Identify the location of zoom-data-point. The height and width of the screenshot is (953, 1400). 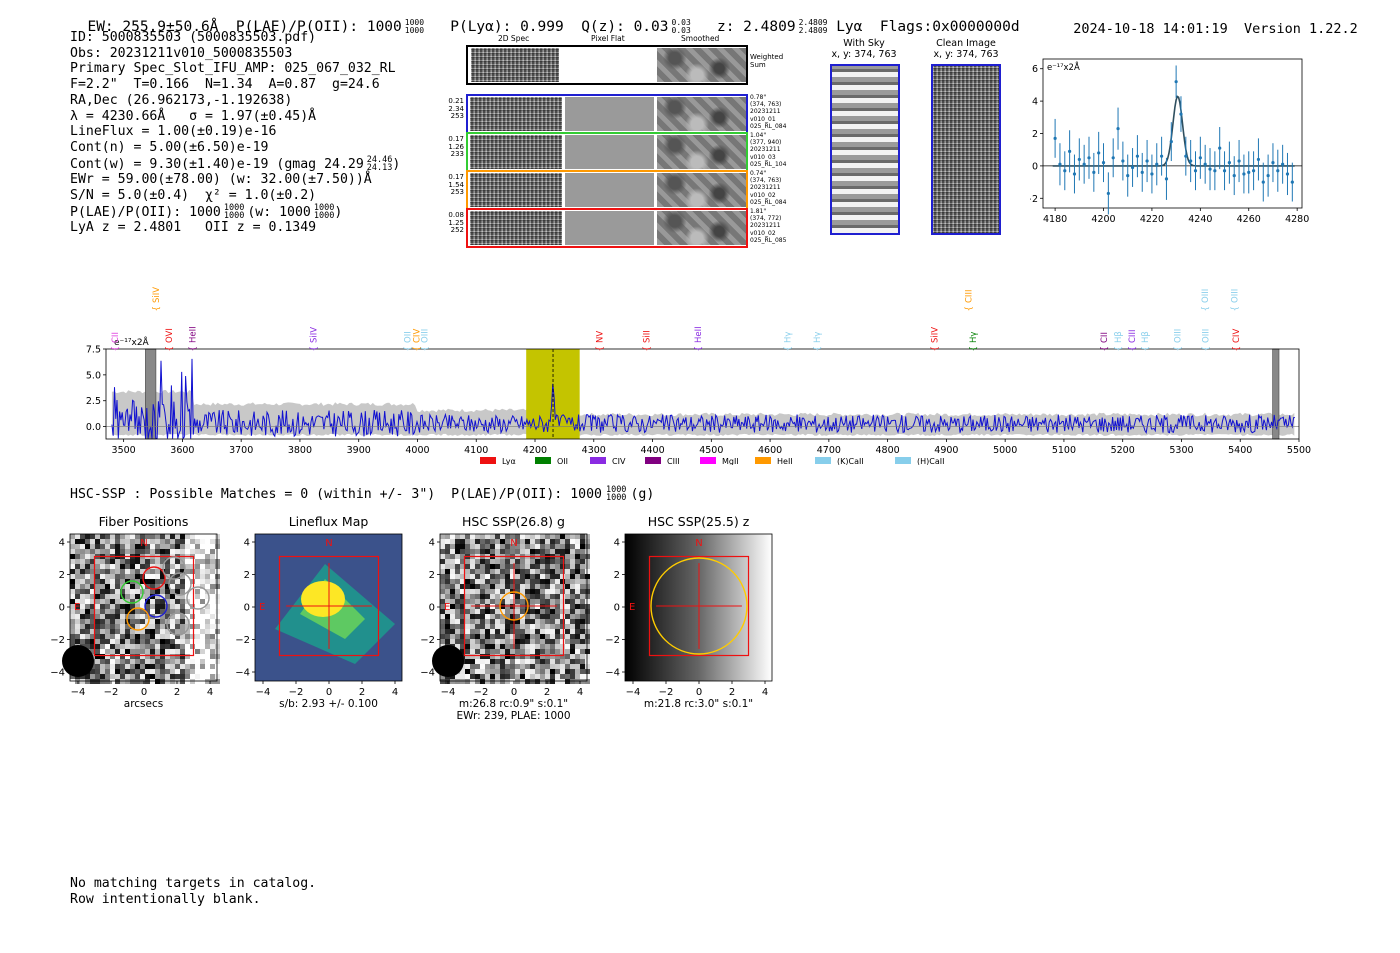
(1123, 161).